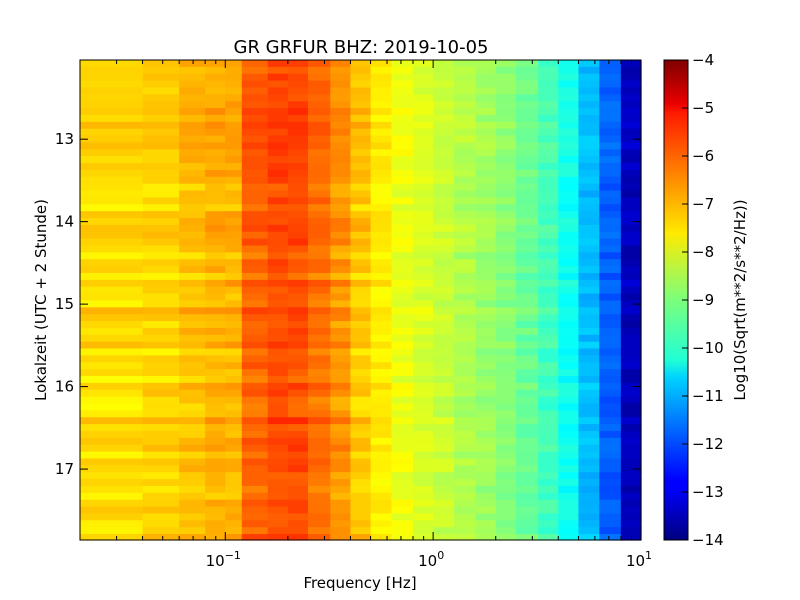  What do you see at coordinates (64, 139) in the screenshot?
I see `y-tick-label: 13` at bounding box center [64, 139].